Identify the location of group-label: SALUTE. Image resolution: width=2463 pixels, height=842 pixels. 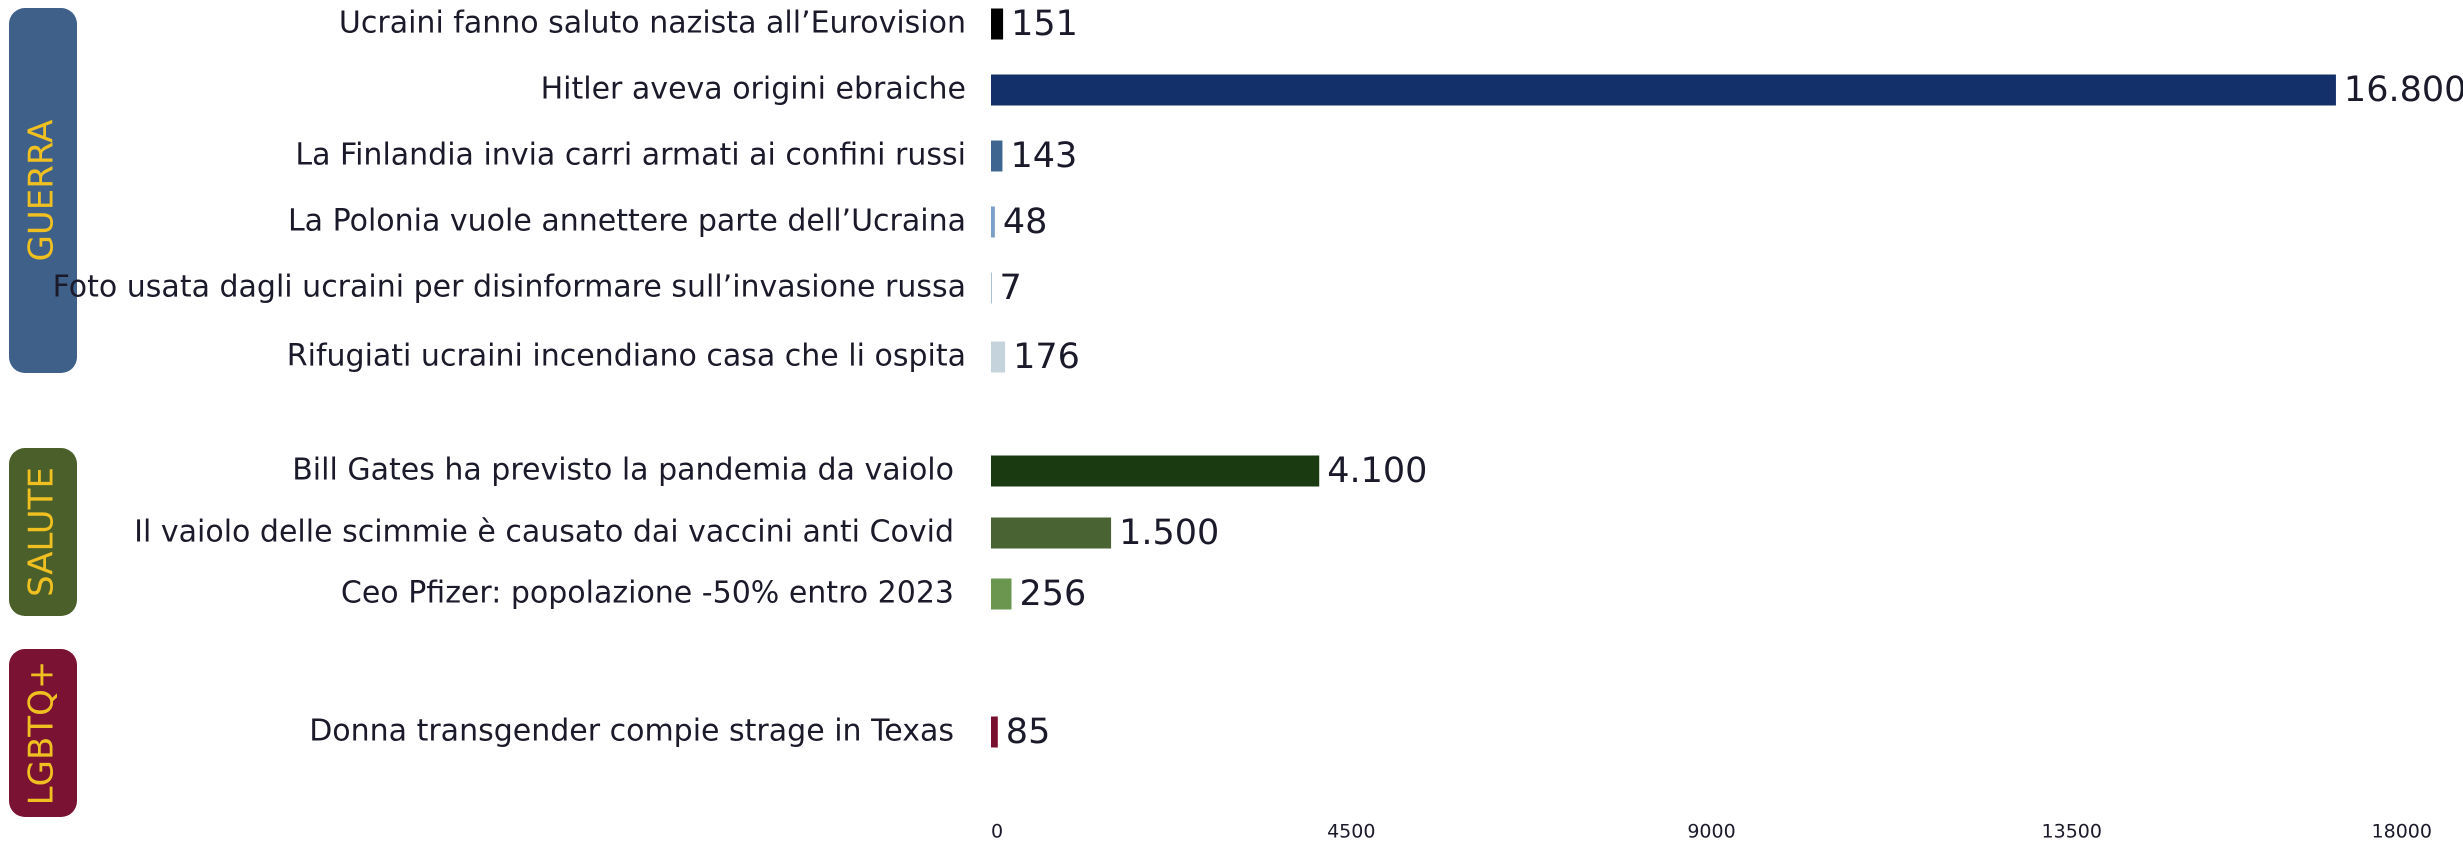
(42, 532).